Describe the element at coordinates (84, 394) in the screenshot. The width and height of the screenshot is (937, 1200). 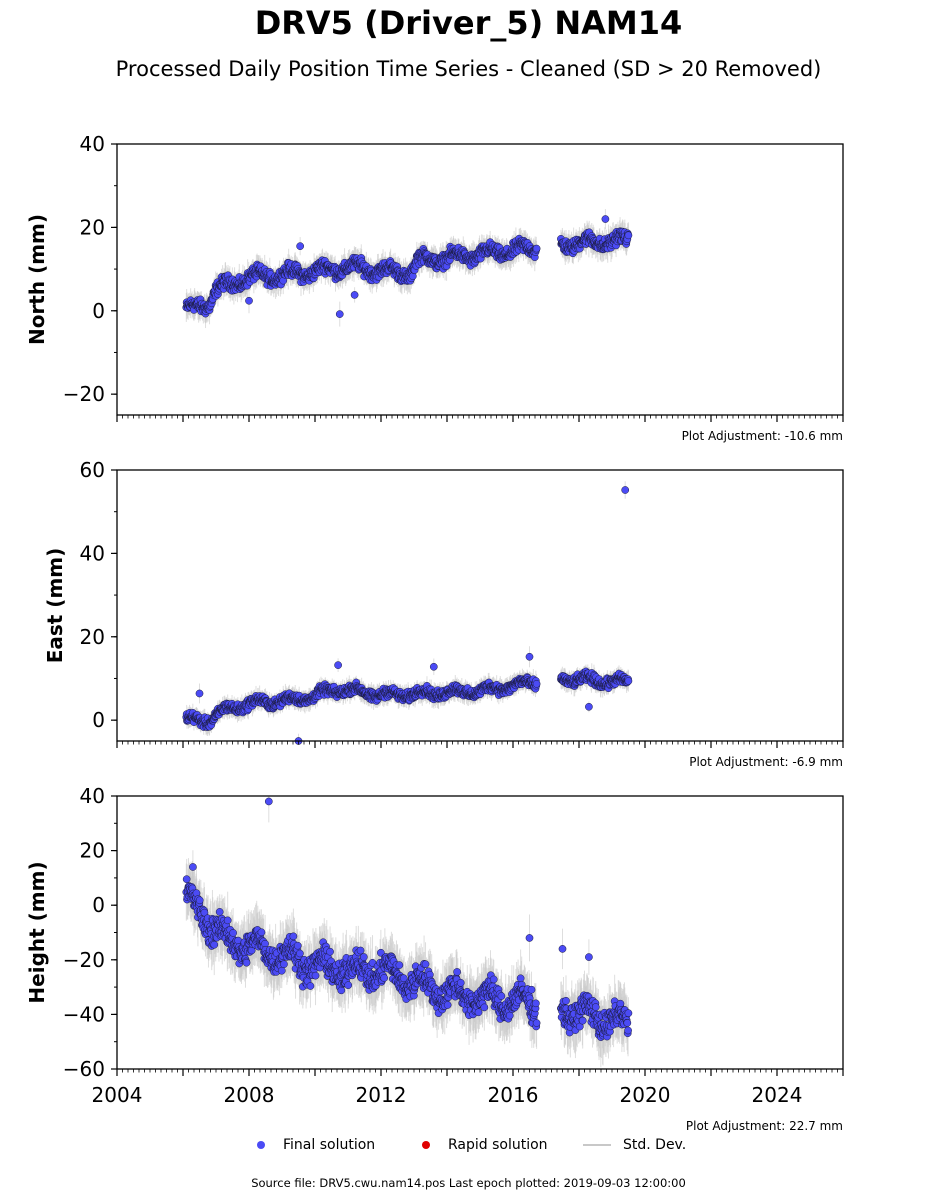
I see `y-tick-label: −20` at that location.